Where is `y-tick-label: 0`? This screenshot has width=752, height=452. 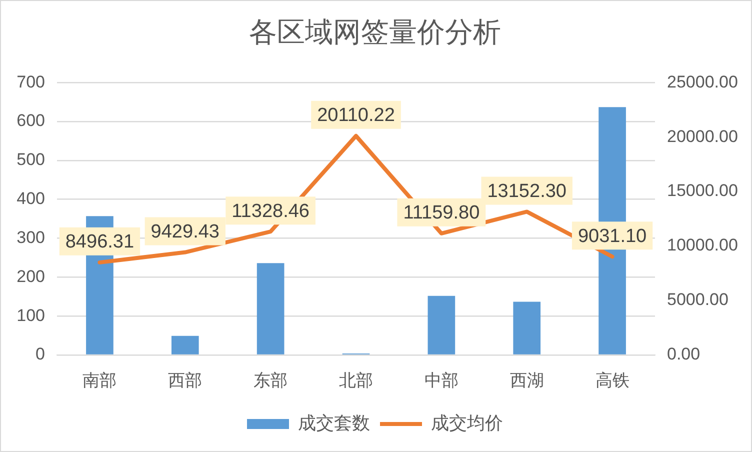 y-tick-label: 0 is located at coordinates (40, 354).